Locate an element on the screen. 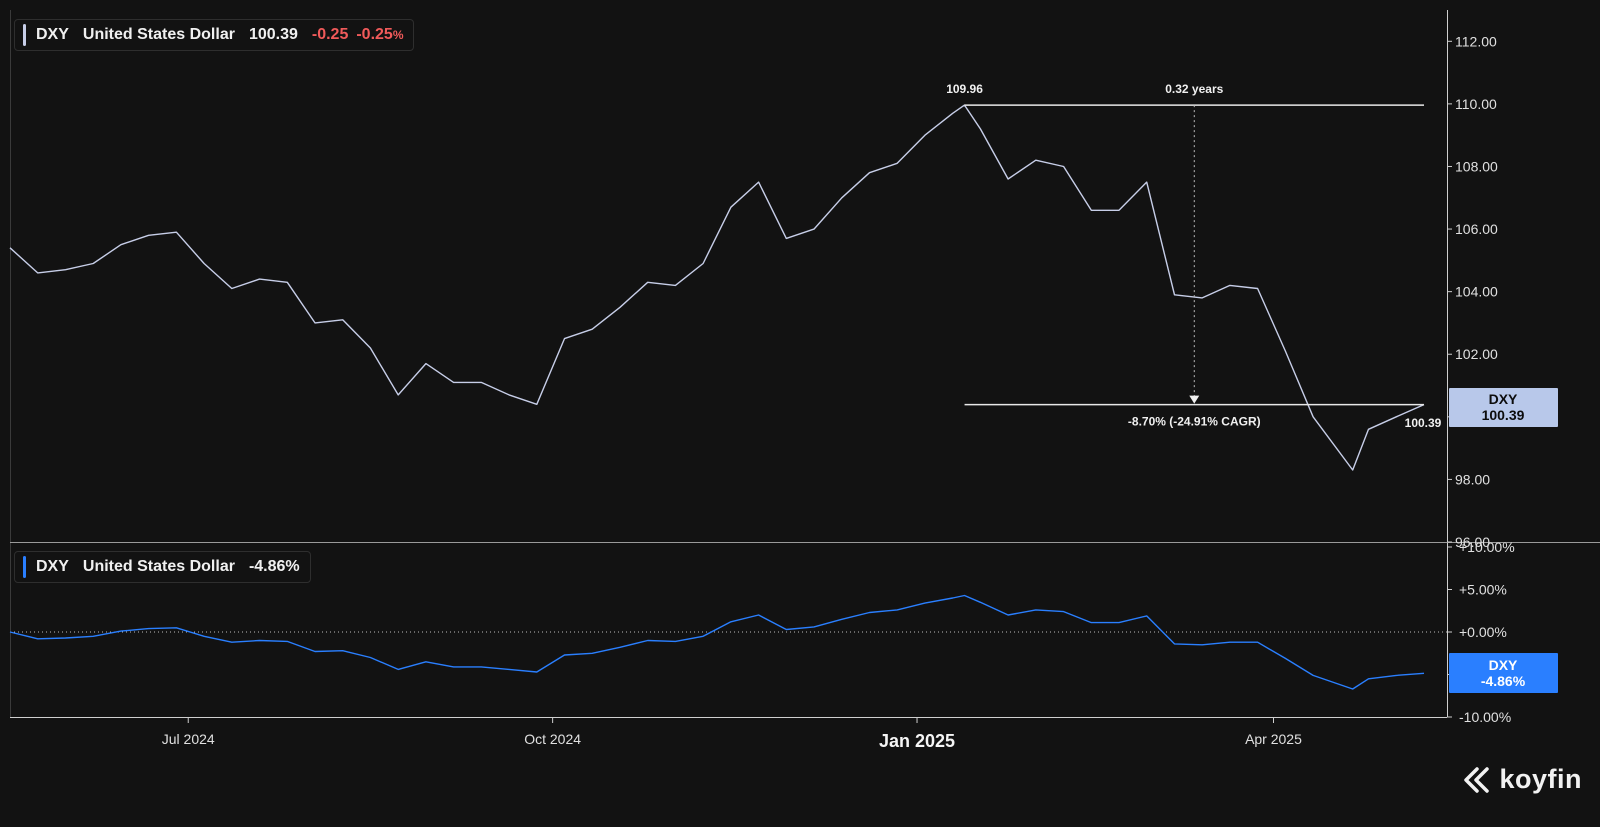 The image size is (1600, 827). koyfin-logo-icon is located at coordinates (1477, 779).